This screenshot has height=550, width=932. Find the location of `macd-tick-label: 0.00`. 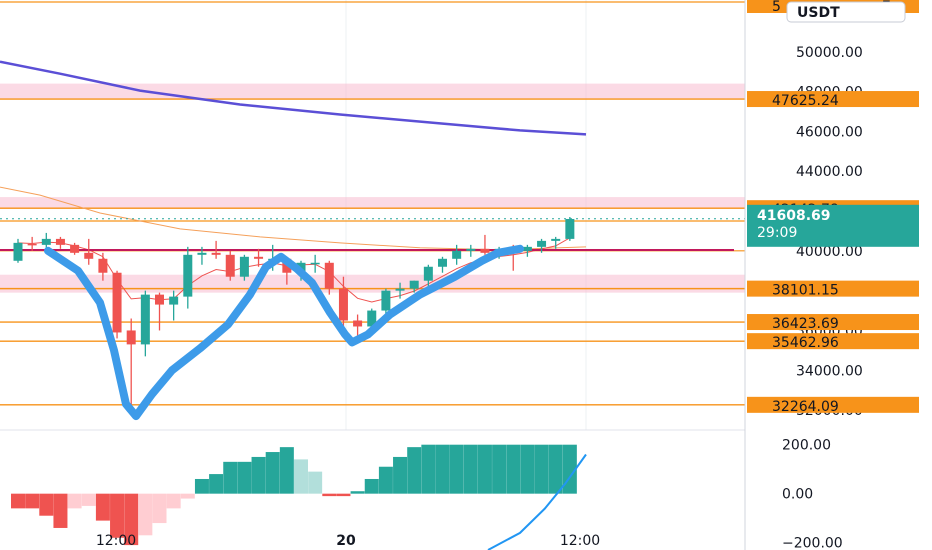

macd-tick-label: 0.00 is located at coordinates (797, 495).